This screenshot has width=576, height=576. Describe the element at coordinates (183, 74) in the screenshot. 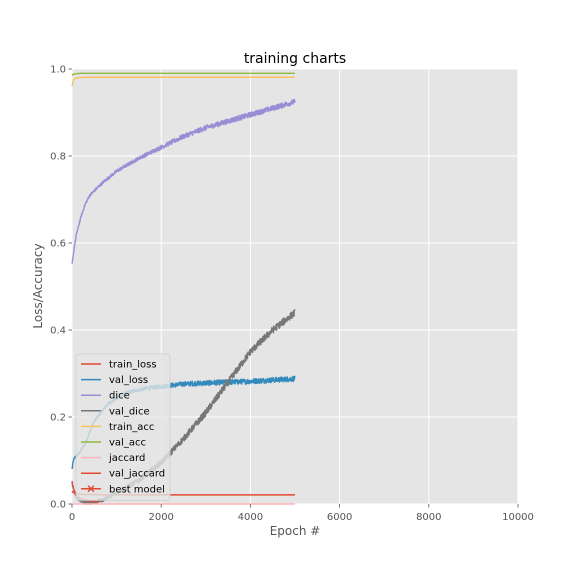

I see `series-line-val-acc` at that location.